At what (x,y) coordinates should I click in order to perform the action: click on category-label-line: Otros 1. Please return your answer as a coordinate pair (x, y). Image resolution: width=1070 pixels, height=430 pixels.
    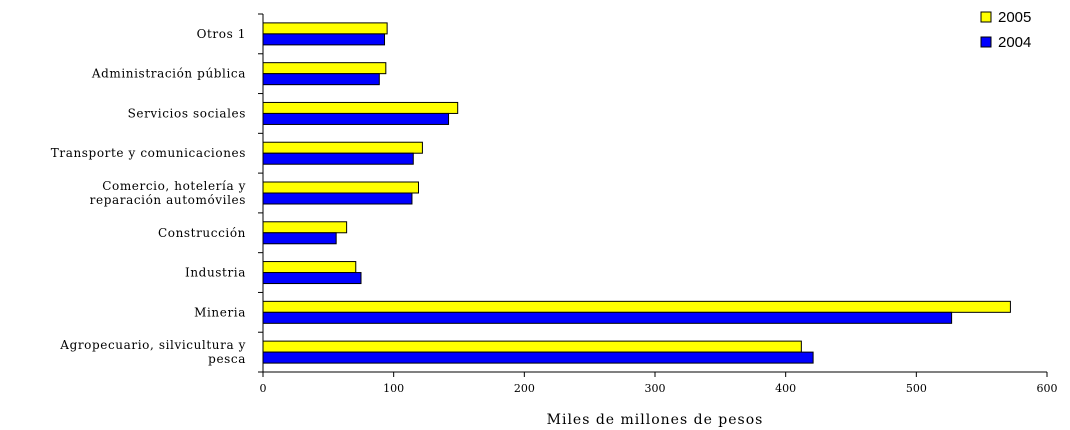
    Looking at the image, I should click on (221, 34).